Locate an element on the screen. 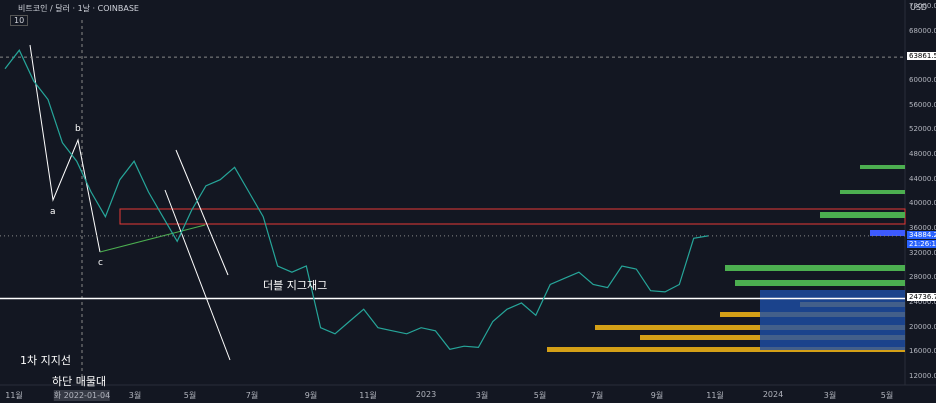 This screenshot has width=936, height=403. price-tick-label: 32000.00 is located at coordinates (922, 252).